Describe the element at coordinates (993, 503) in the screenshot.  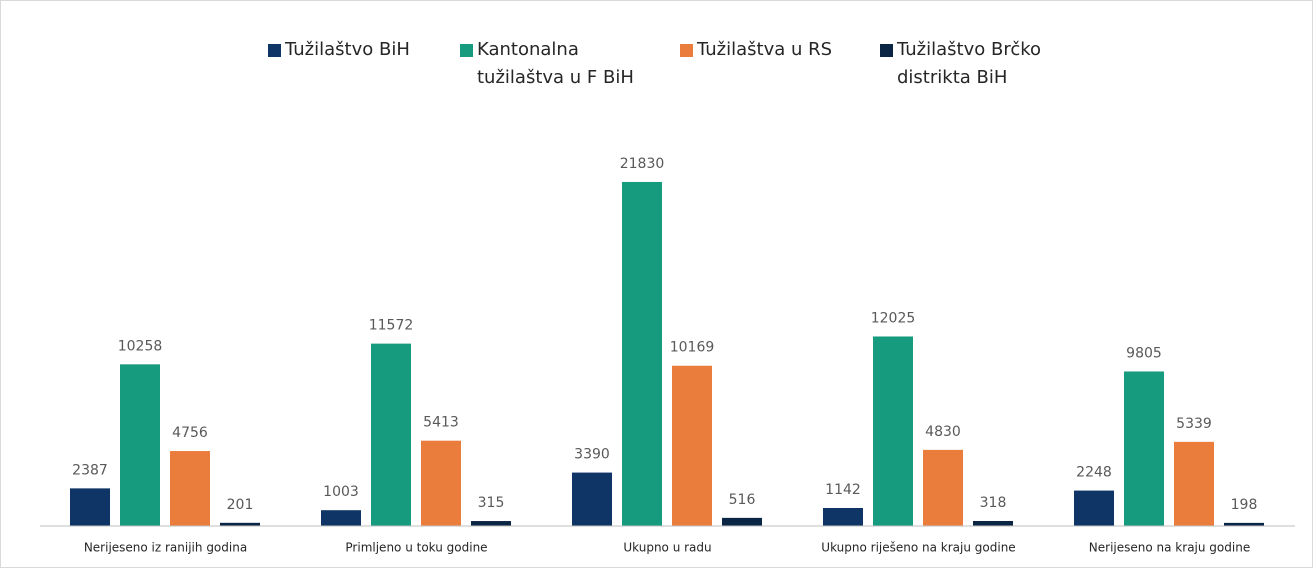
I see `value-label: 318` at that location.